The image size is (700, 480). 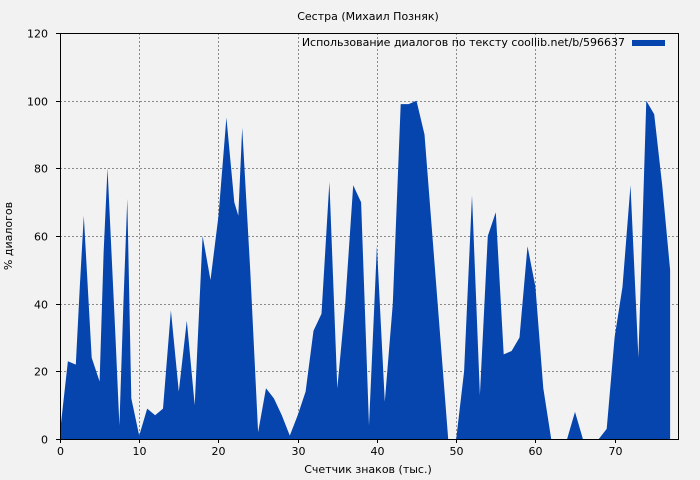 I want to click on y-tick-label: 20, so click(x=41, y=372).